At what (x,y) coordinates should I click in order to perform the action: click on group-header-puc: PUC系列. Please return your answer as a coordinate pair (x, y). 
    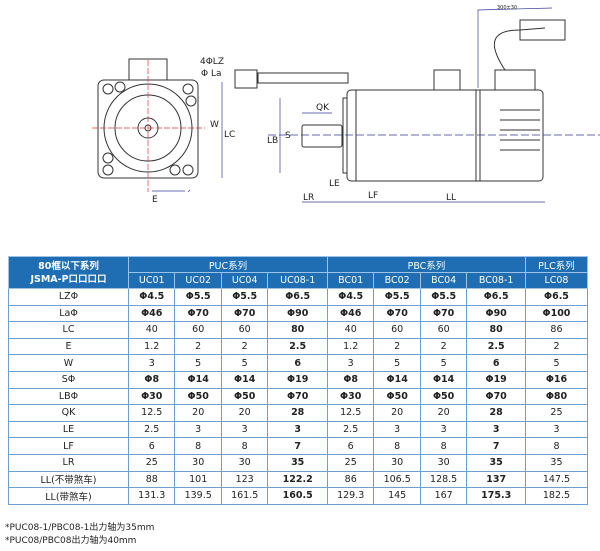
    Looking at the image, I should click on (228, 264).